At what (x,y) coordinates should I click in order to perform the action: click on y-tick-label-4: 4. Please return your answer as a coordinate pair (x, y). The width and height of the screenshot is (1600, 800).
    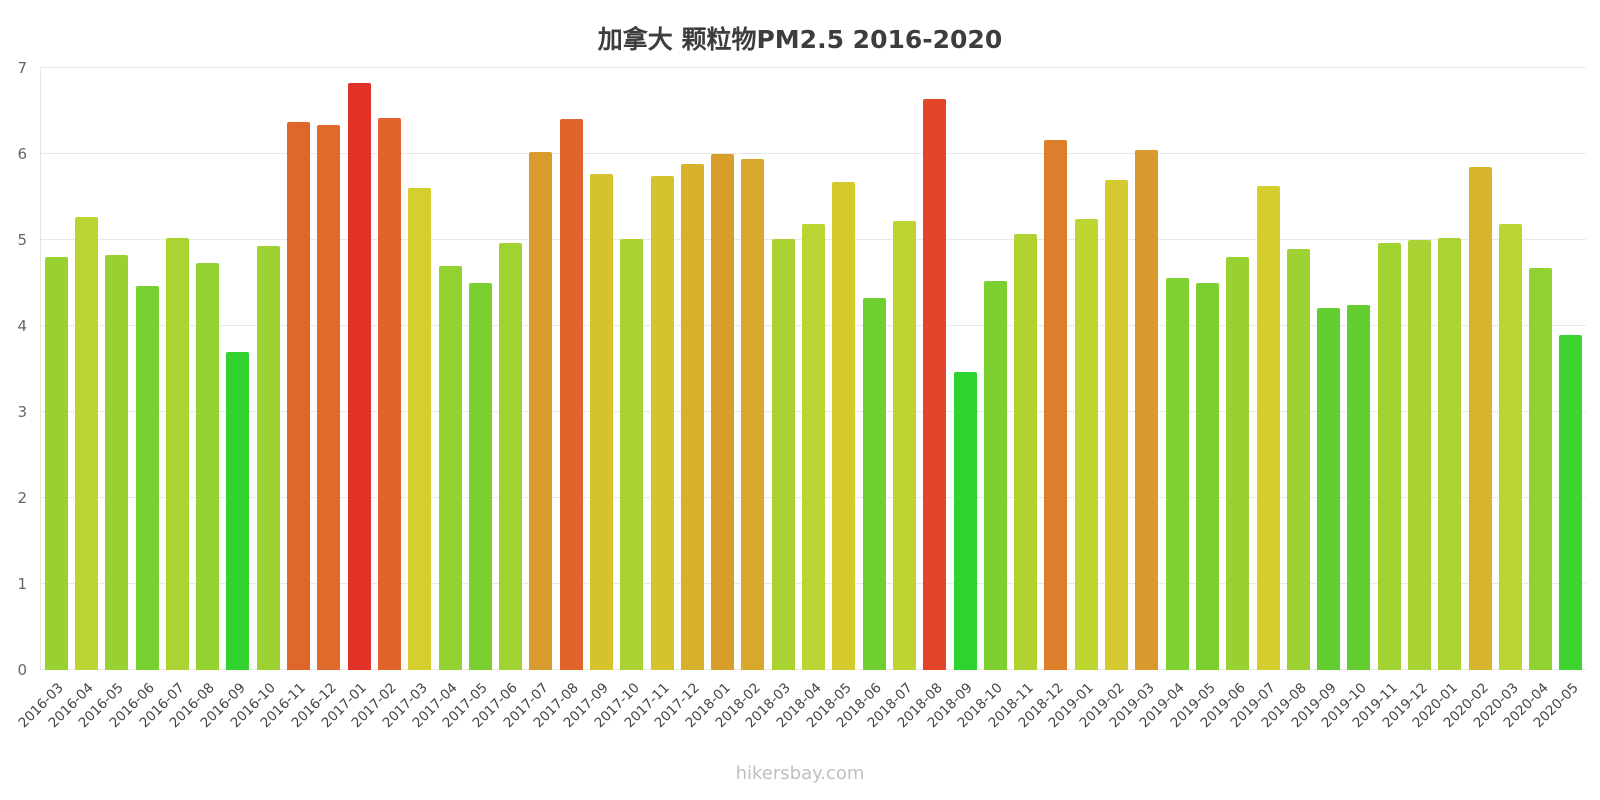
    Looking at the image, I should click on (22, 326).